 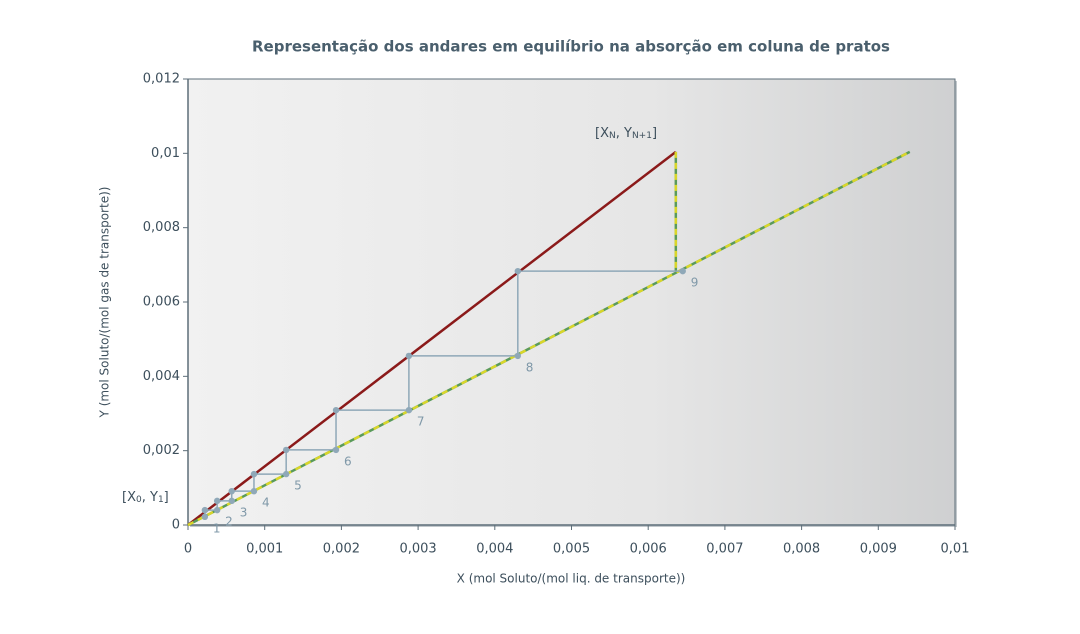 I want to click on x-tick-label: 0,004, so click(x=494, y=549).